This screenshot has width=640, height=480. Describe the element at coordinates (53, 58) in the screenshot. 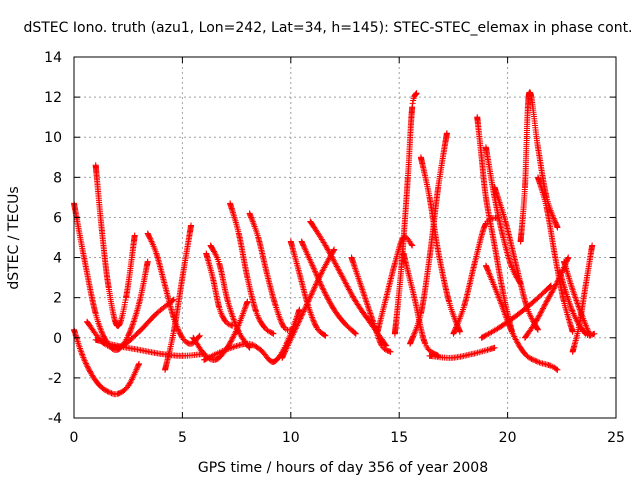

I see `y-tick-label: 14` at that location.